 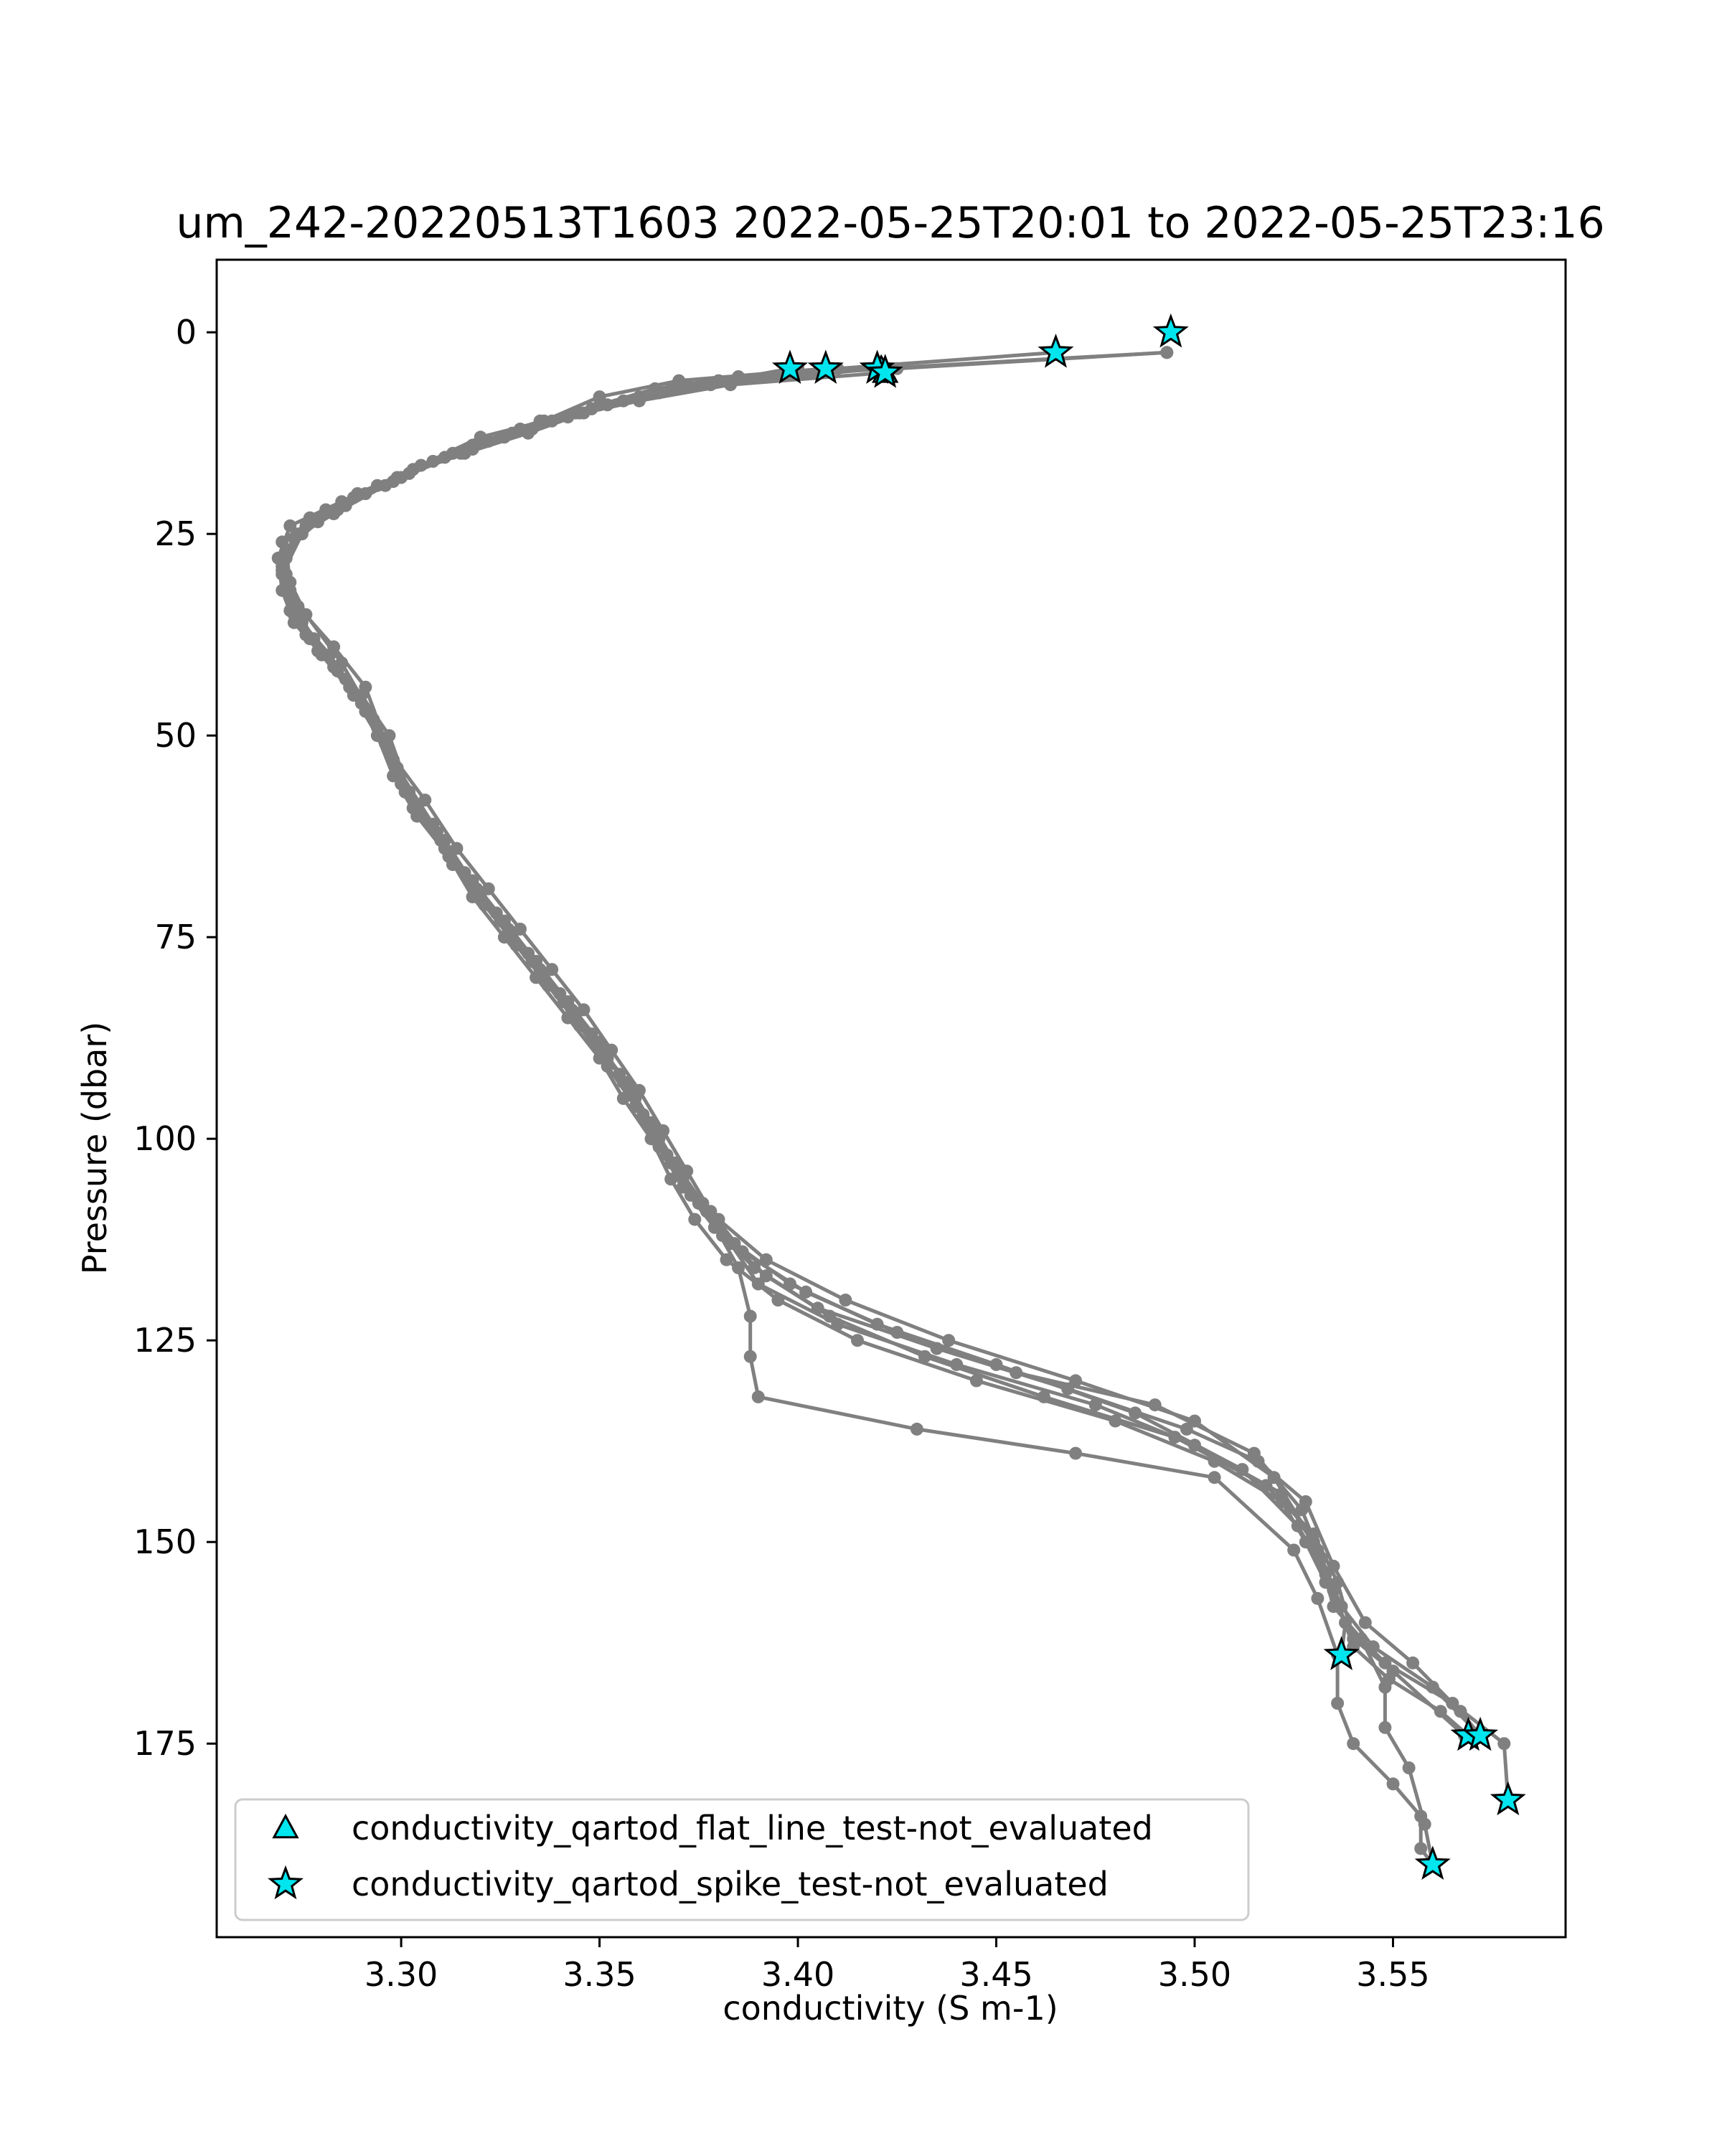 I want to click on y-tick-label: 50, so click(x=175, y=736).